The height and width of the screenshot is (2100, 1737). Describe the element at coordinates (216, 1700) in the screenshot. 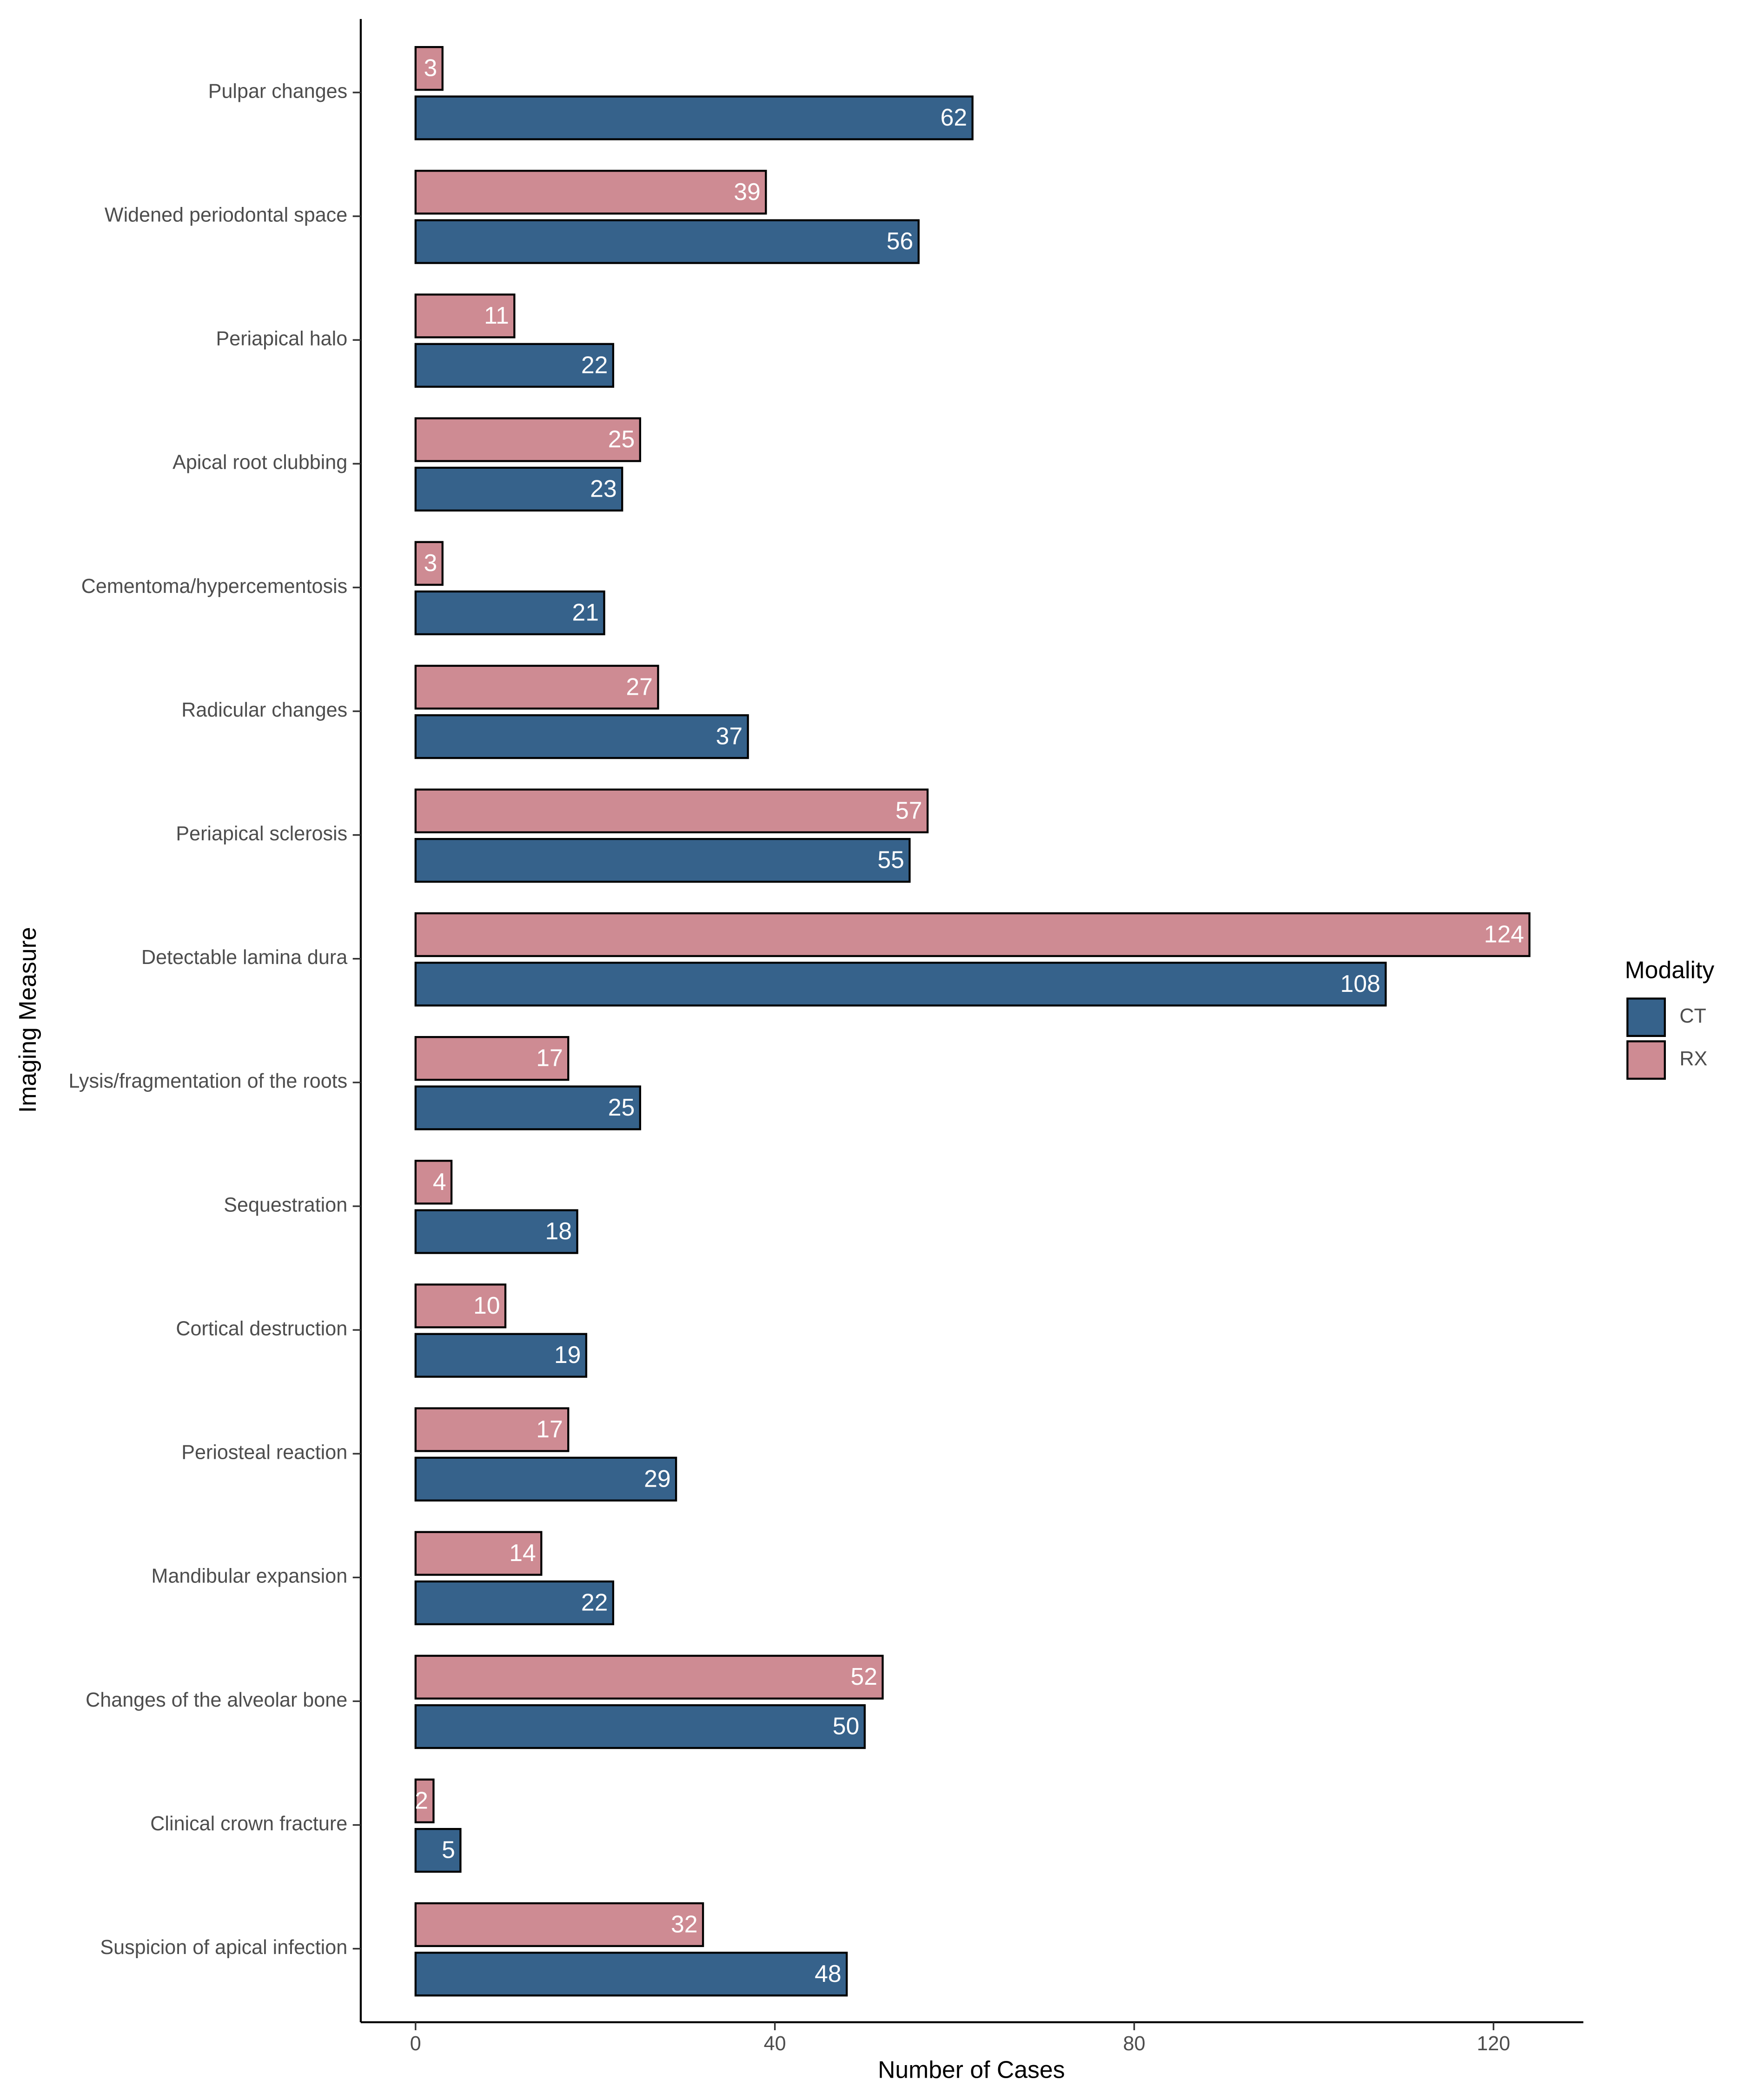

I see `y-tick-label: Changes of the alveolar bone` at that location.